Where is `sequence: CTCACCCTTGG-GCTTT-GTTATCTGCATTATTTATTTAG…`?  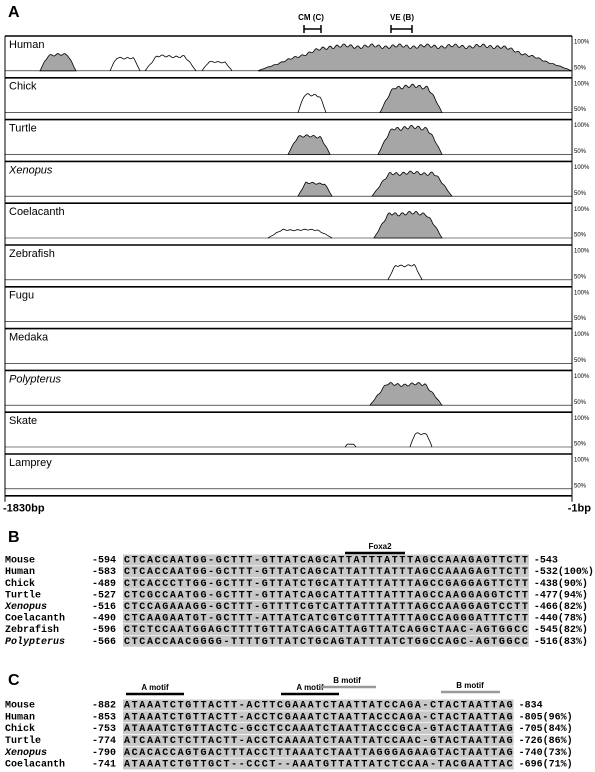 sequence: CTCACCCTTGG-GCTTT-GTTATCTGCATTATTTATTTAG… is located at coordinates (326, 584).